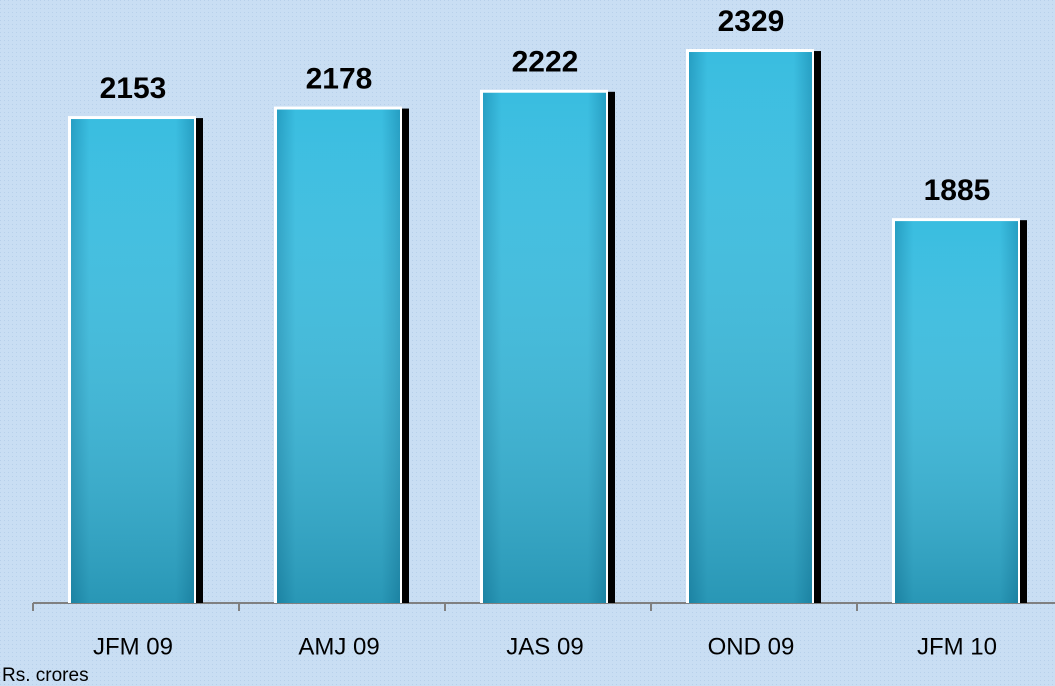 Image resolution: width=1055 pixels, height=686 pixels. I want to click on x-tick-label: JAS 09, so click(544, 646).